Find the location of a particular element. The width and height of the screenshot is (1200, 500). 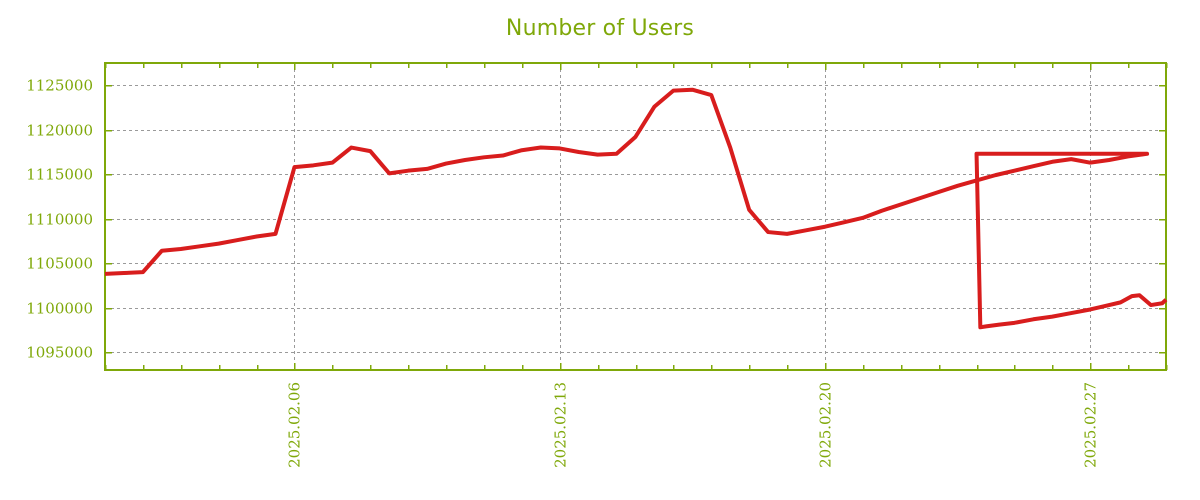

x-axis-tick-label: 2025.02.27 is located at coordinates (1091, 425).